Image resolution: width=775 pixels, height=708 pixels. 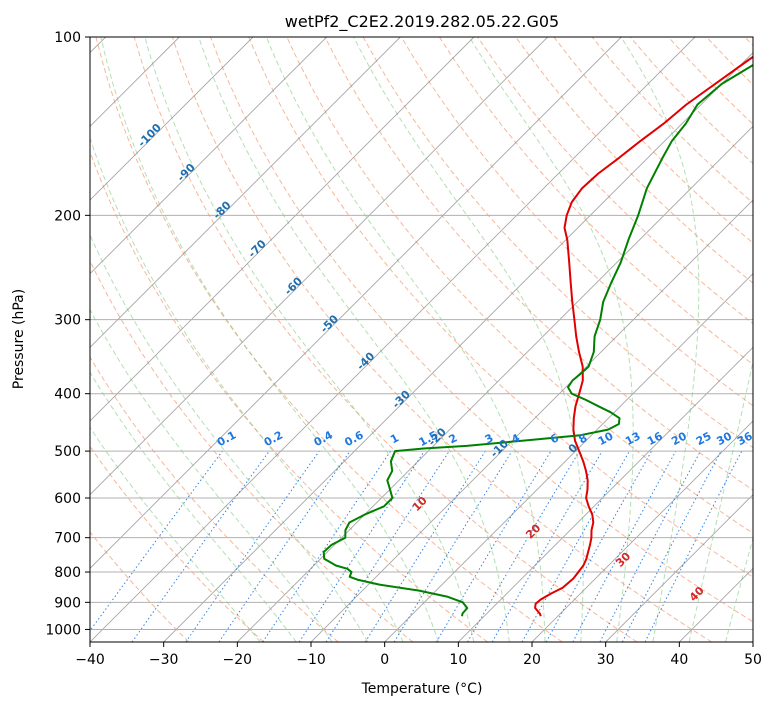 I want to click on mixing-ratio-label: 25, so click(x=704, y=438).